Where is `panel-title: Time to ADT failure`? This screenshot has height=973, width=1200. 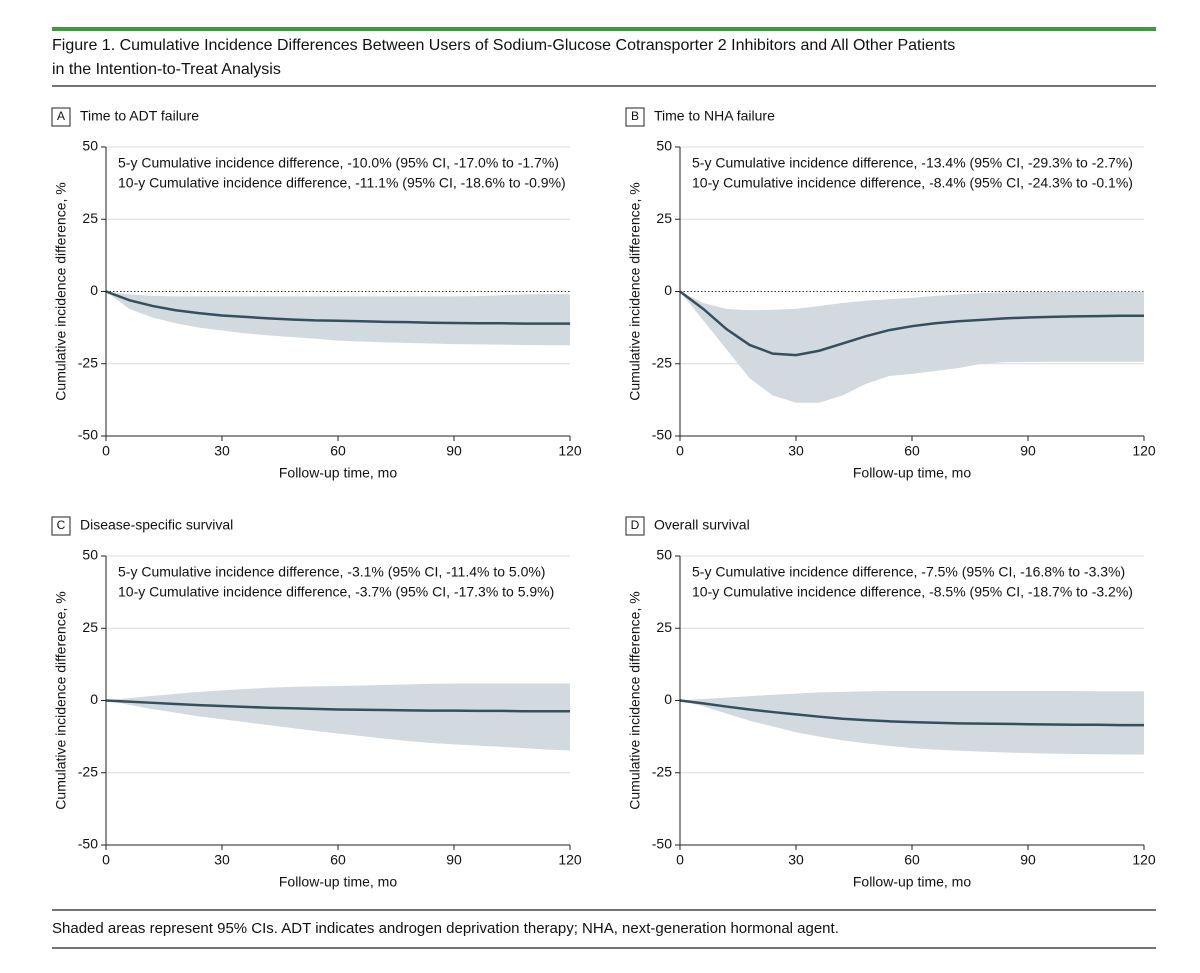 panel-title: Time to ADT failure is located at coordinates (139, 116).